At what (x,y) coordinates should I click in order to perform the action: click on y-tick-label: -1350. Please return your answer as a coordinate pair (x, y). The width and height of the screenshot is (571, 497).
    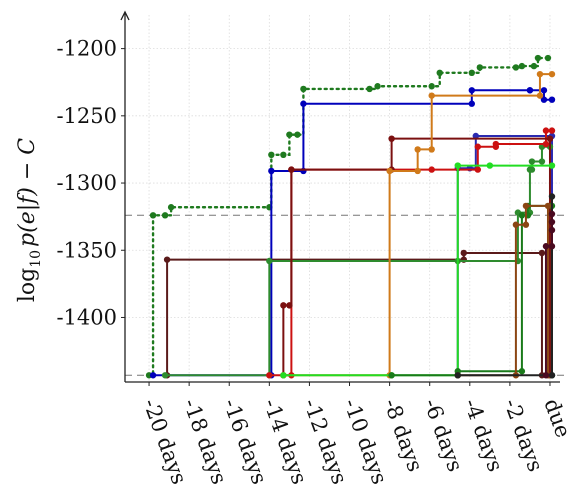
    Looking at the image, I should click on (86, 250).